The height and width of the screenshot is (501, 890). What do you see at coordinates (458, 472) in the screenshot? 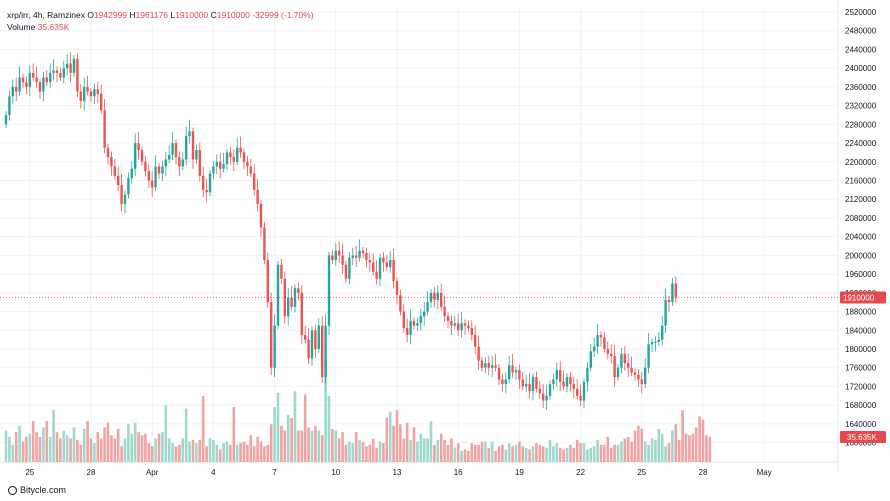
I see `x-tick-label: 16` at bounding box center [458, 472].